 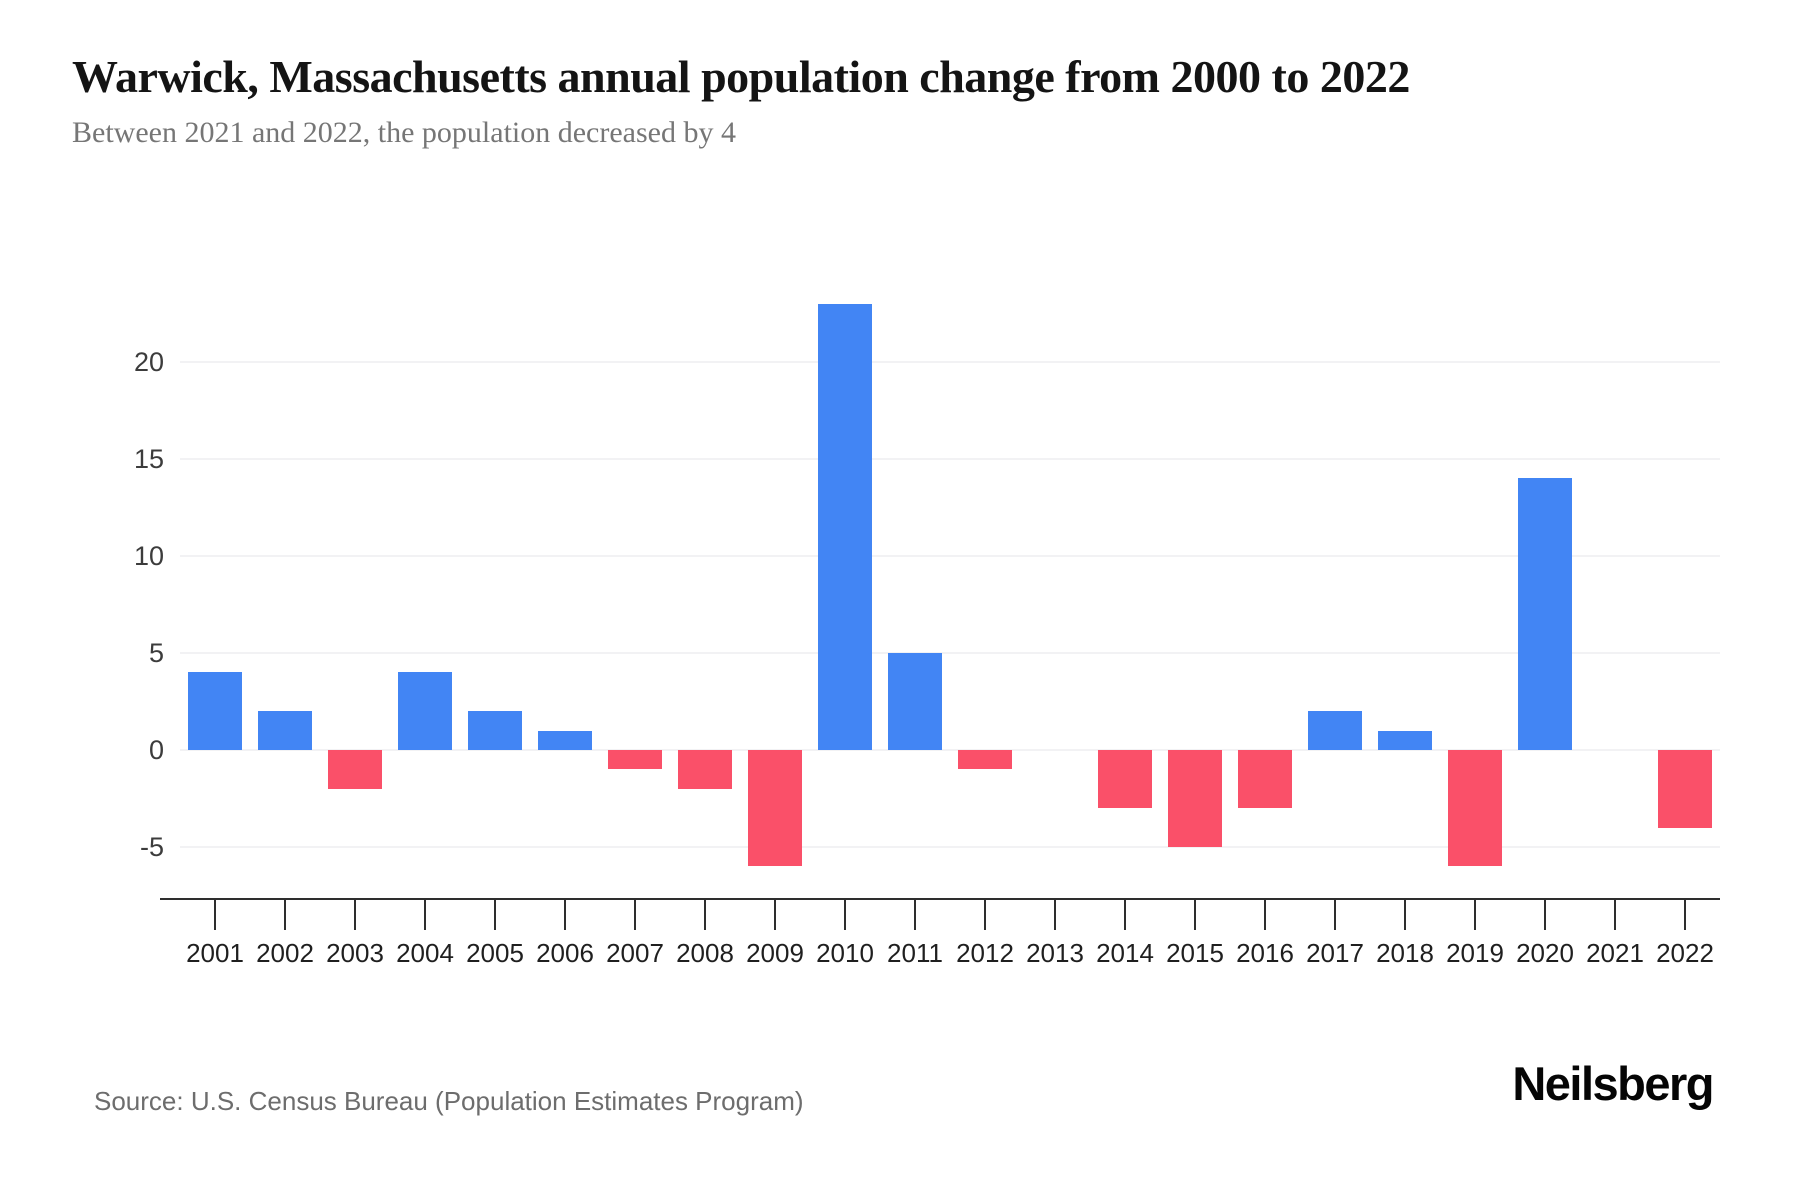 What do you see at coordinates (495, 730) in the screenshot?
I see `bar-2005` at bounding box center [495, 730].